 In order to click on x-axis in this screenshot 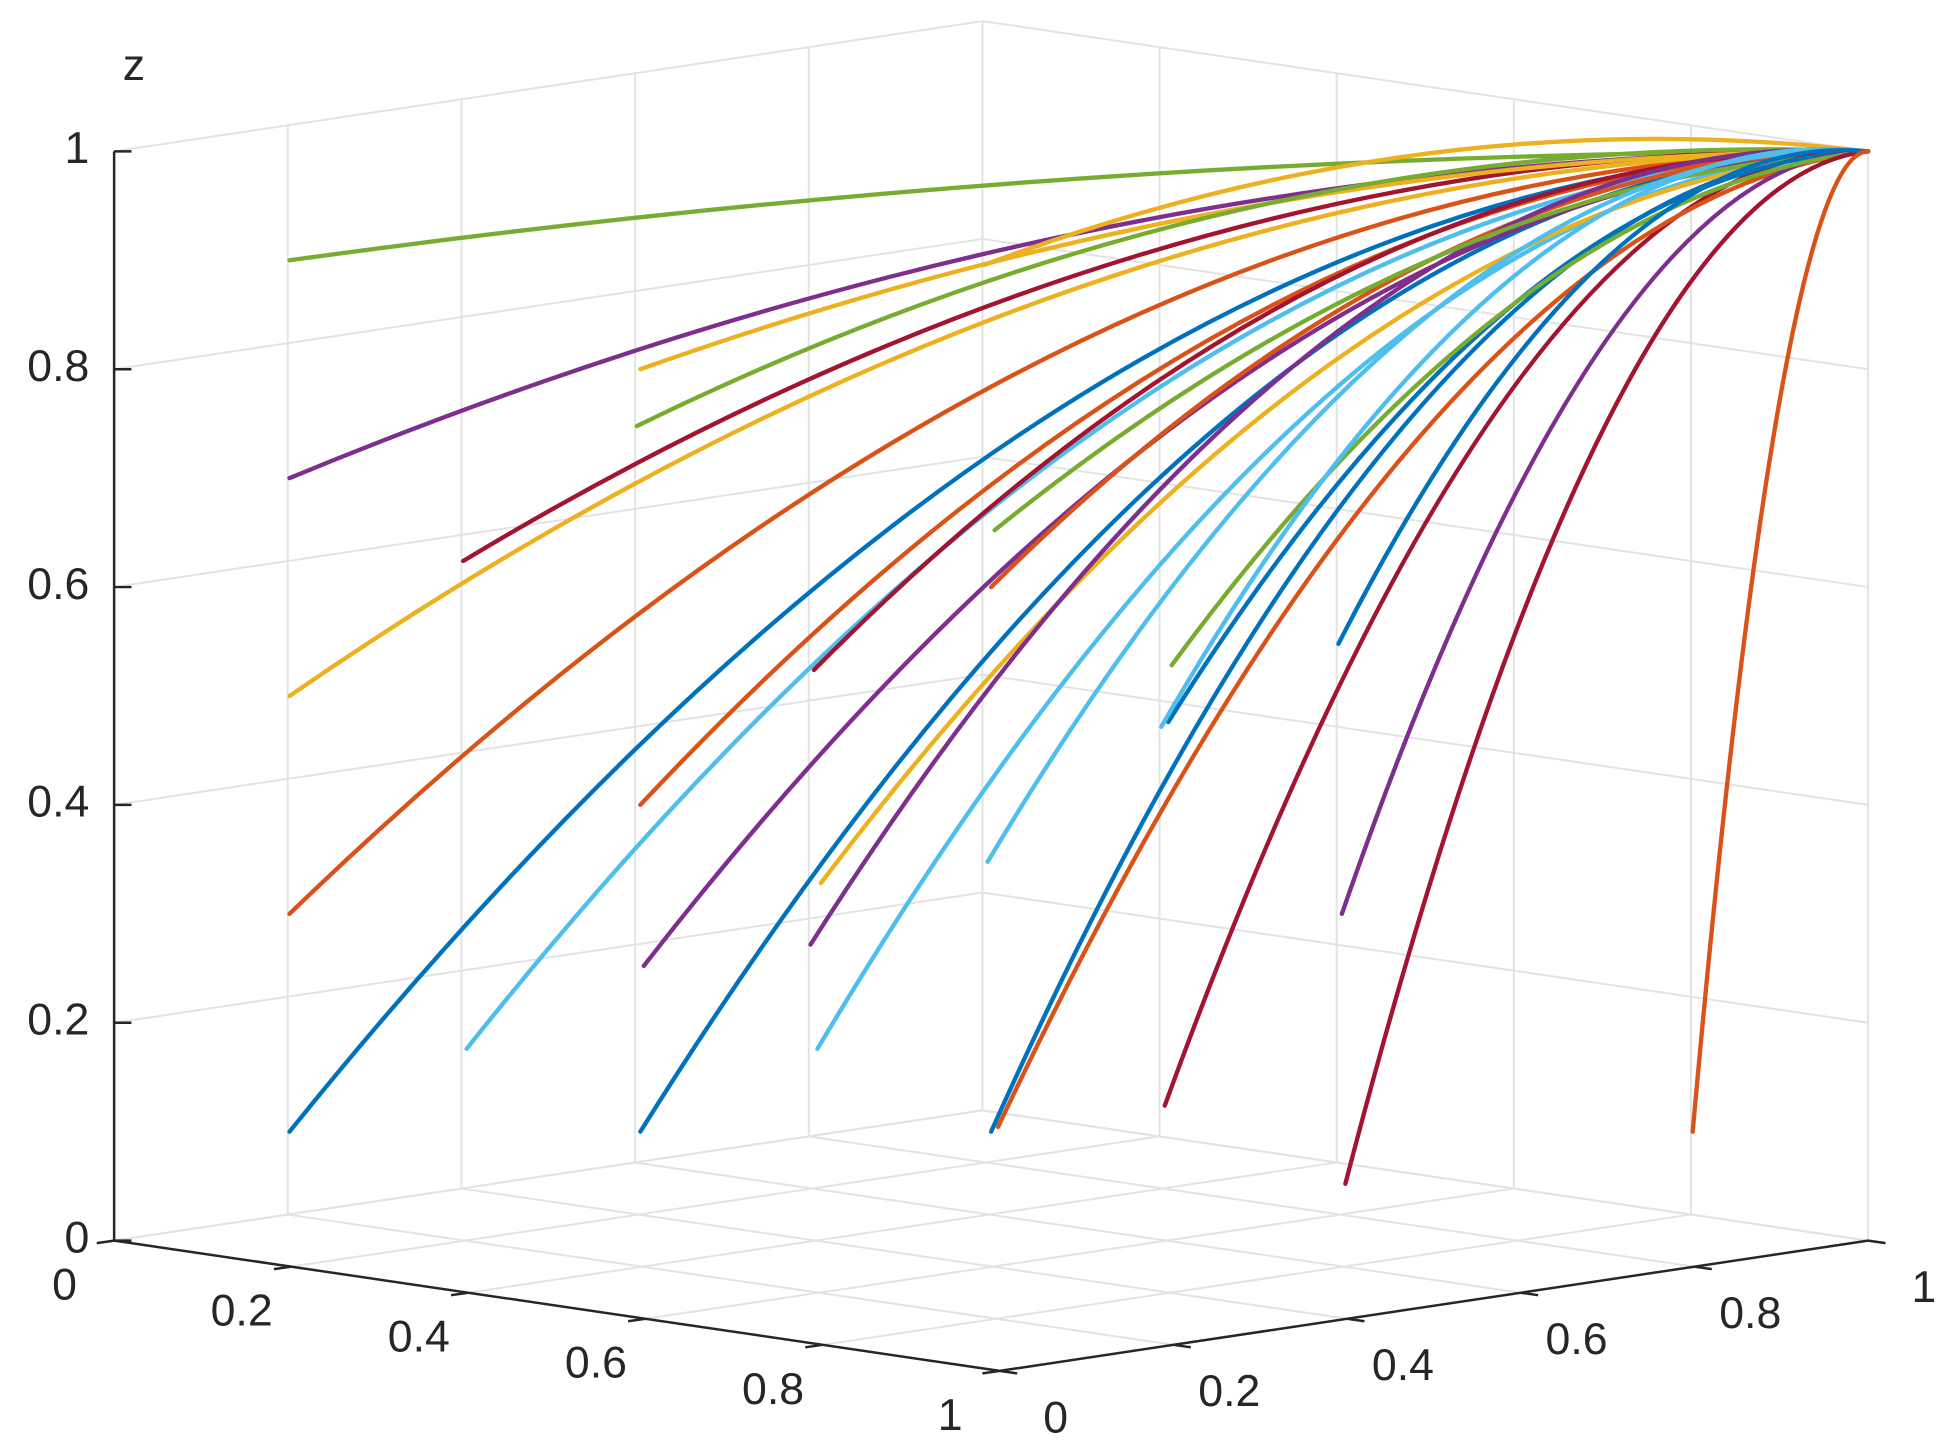, I will do `click(556, 1306)`.